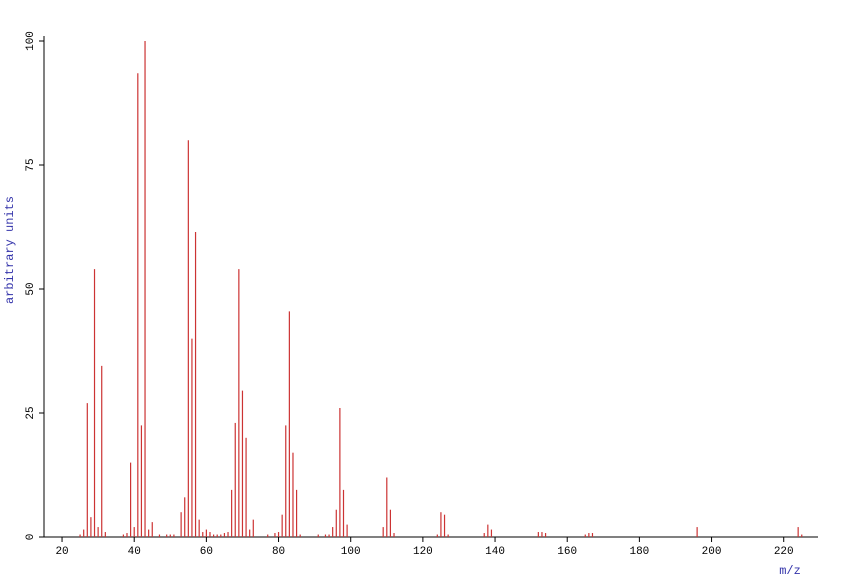 This screenshot has width=863, height=579. I want to click on y-tick-label: 0, so click(31, 537).